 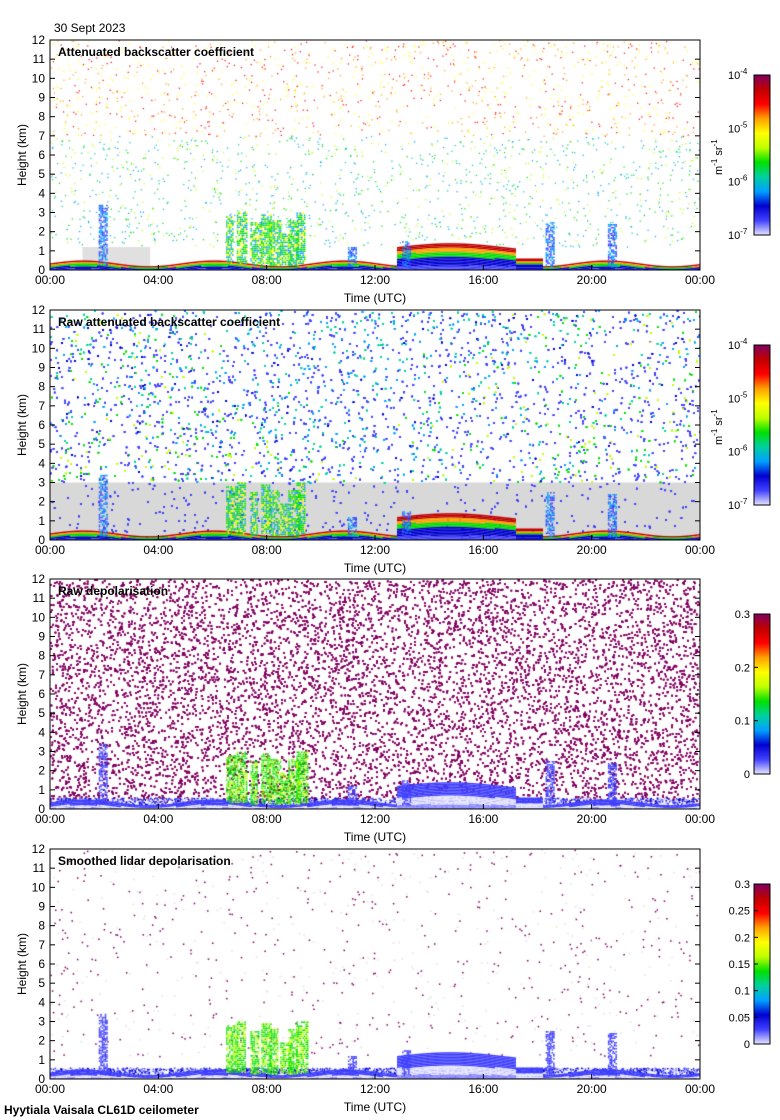 What do you see at coordinates (738, 504) in the screenshot?
I see `colorbar-tick-label: 10⁻⁷` at bounding box center [738, 504].